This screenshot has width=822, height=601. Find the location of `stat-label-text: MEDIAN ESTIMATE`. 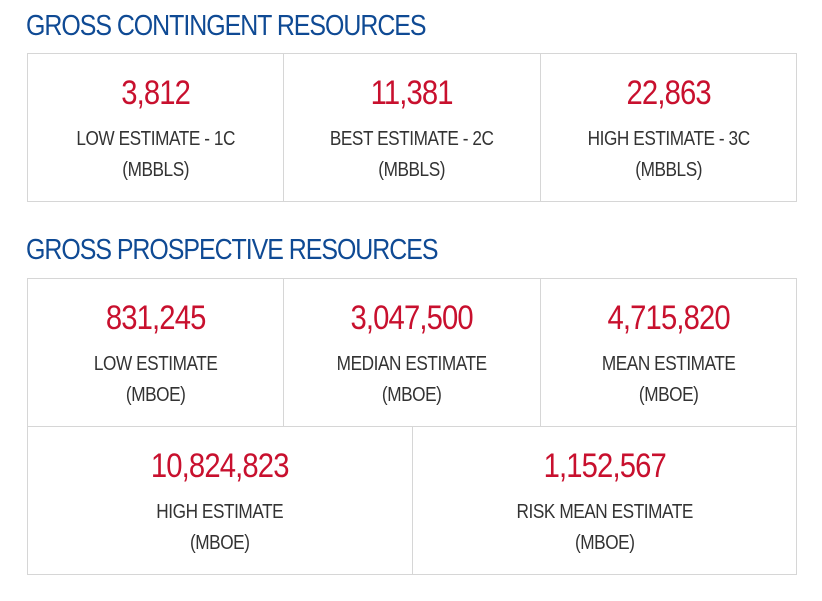

stat-label-text: MEDIAN ESTIMATE is located at coordinates (412, 364).